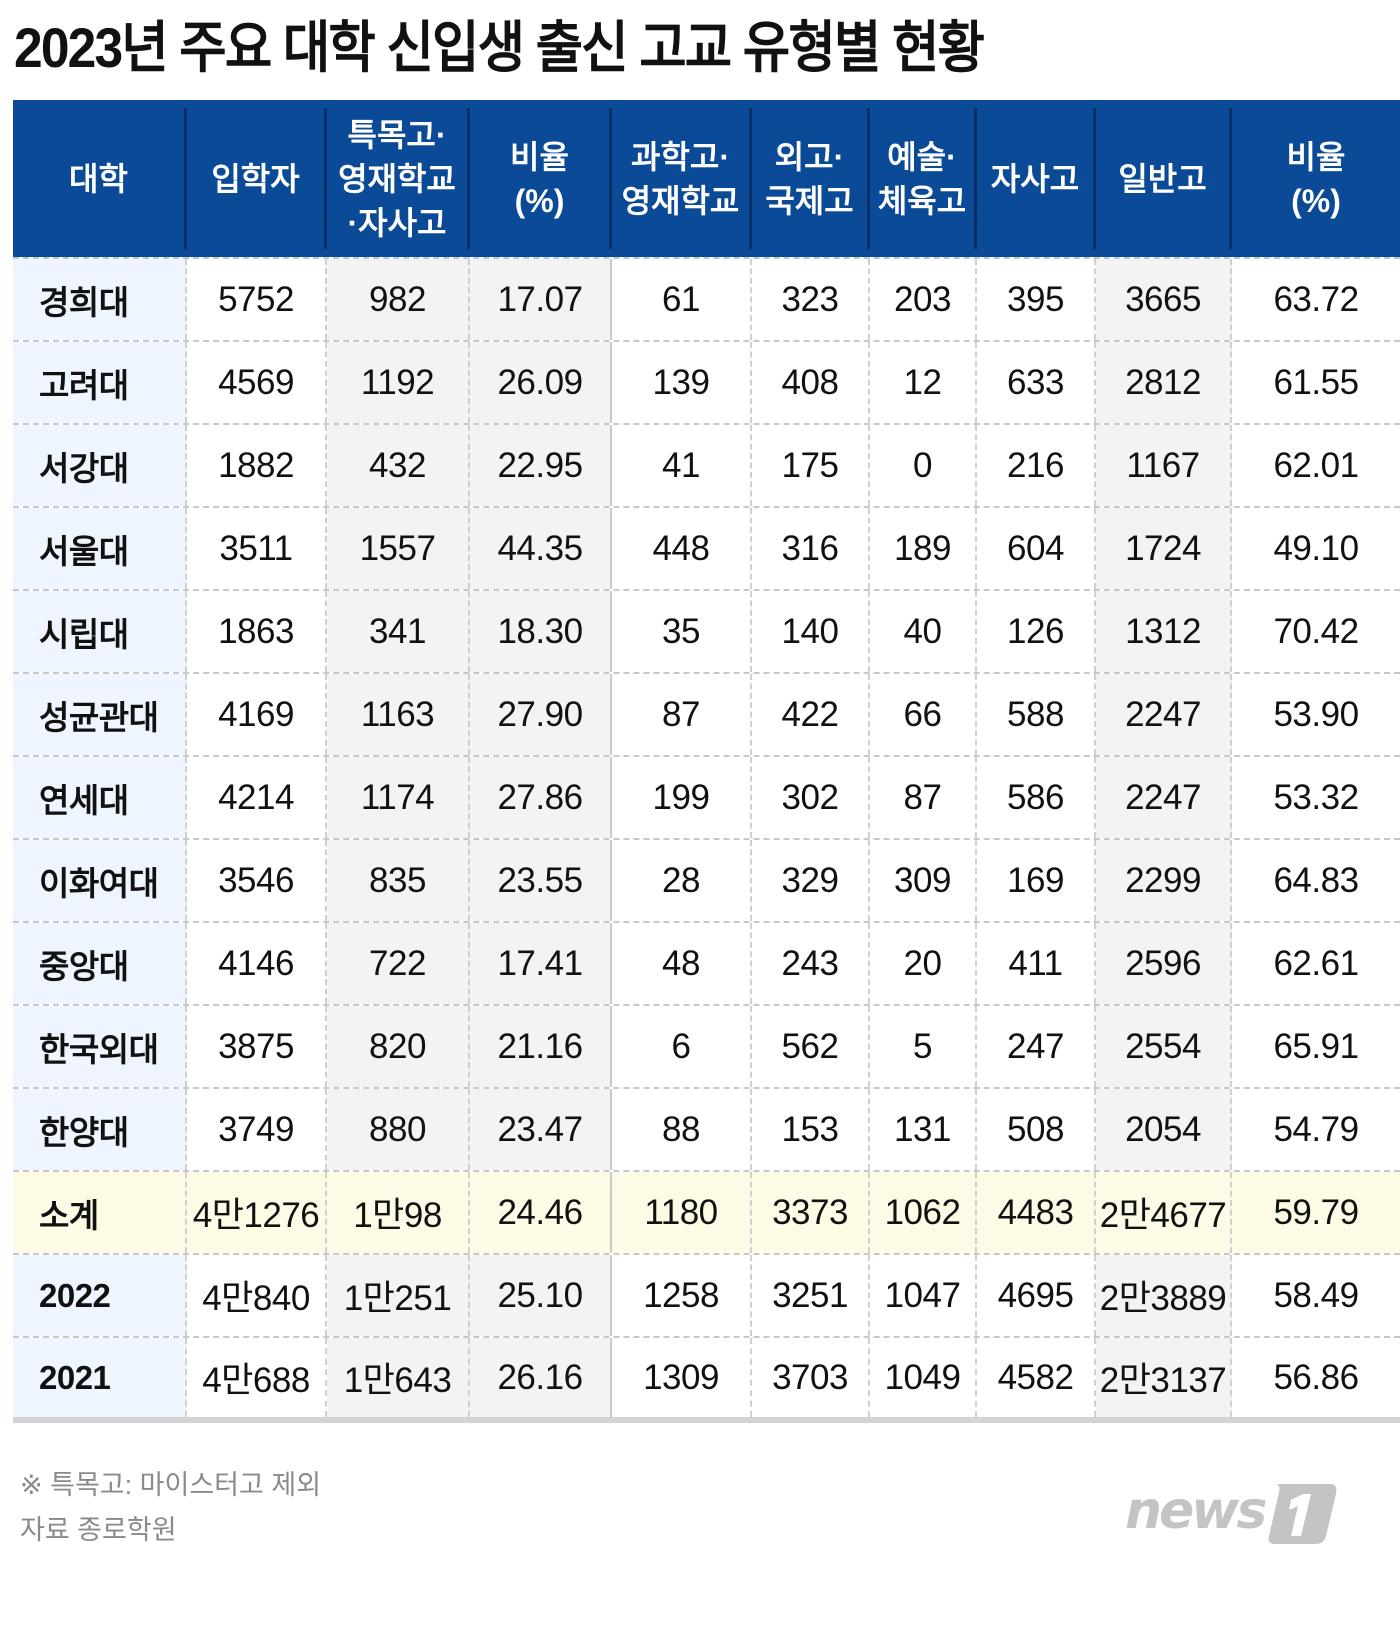 The width and height of the screenshot is (1400, 1625). I want to click on header-university: 대학, so click(100, 178).